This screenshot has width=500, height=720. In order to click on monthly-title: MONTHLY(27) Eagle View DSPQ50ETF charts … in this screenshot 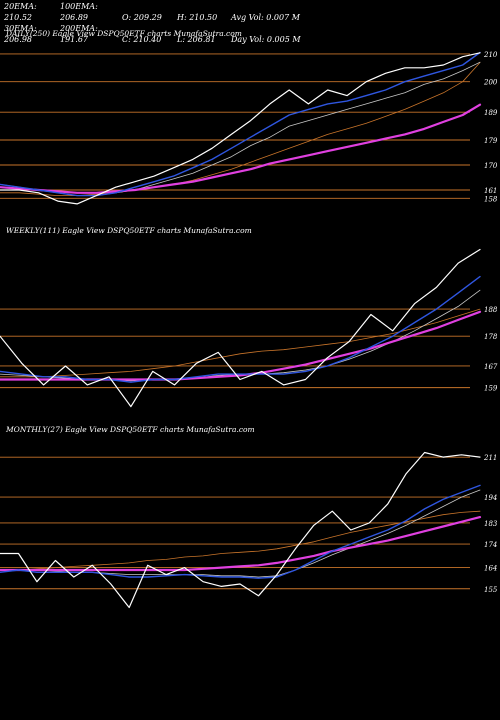, I will do `click(130, 429)`.